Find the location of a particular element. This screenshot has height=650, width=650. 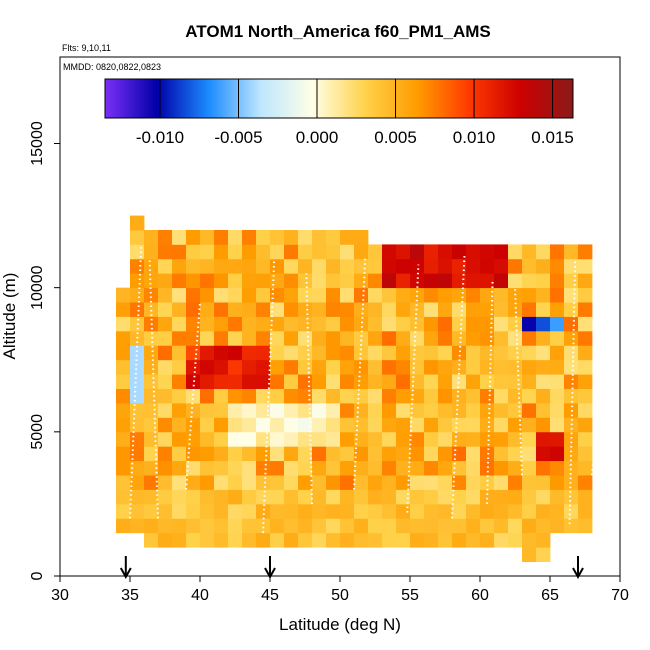

flight-track is located at coordinates (490, 391).